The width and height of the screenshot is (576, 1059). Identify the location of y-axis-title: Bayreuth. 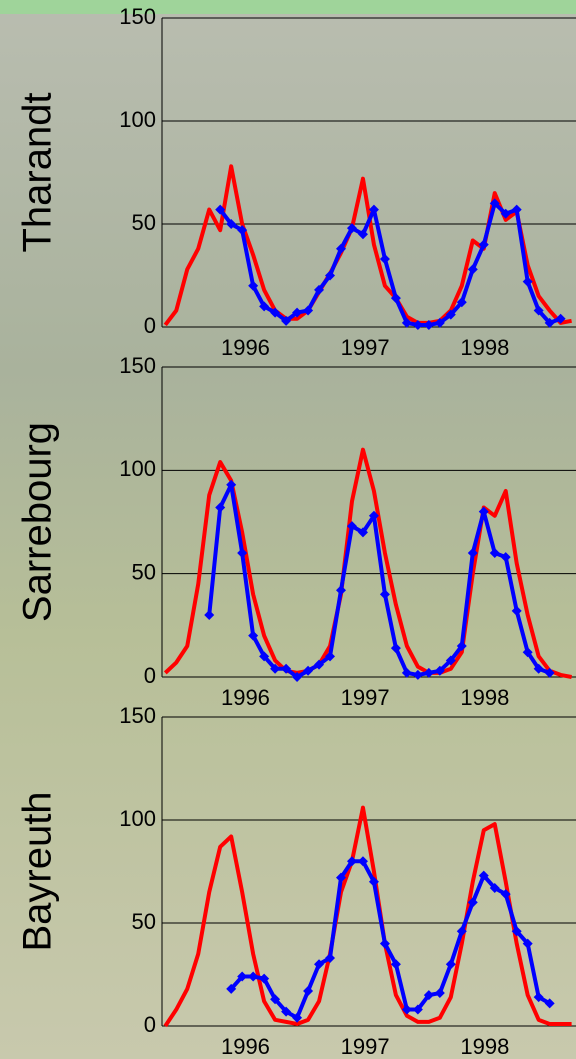
(38, 871).